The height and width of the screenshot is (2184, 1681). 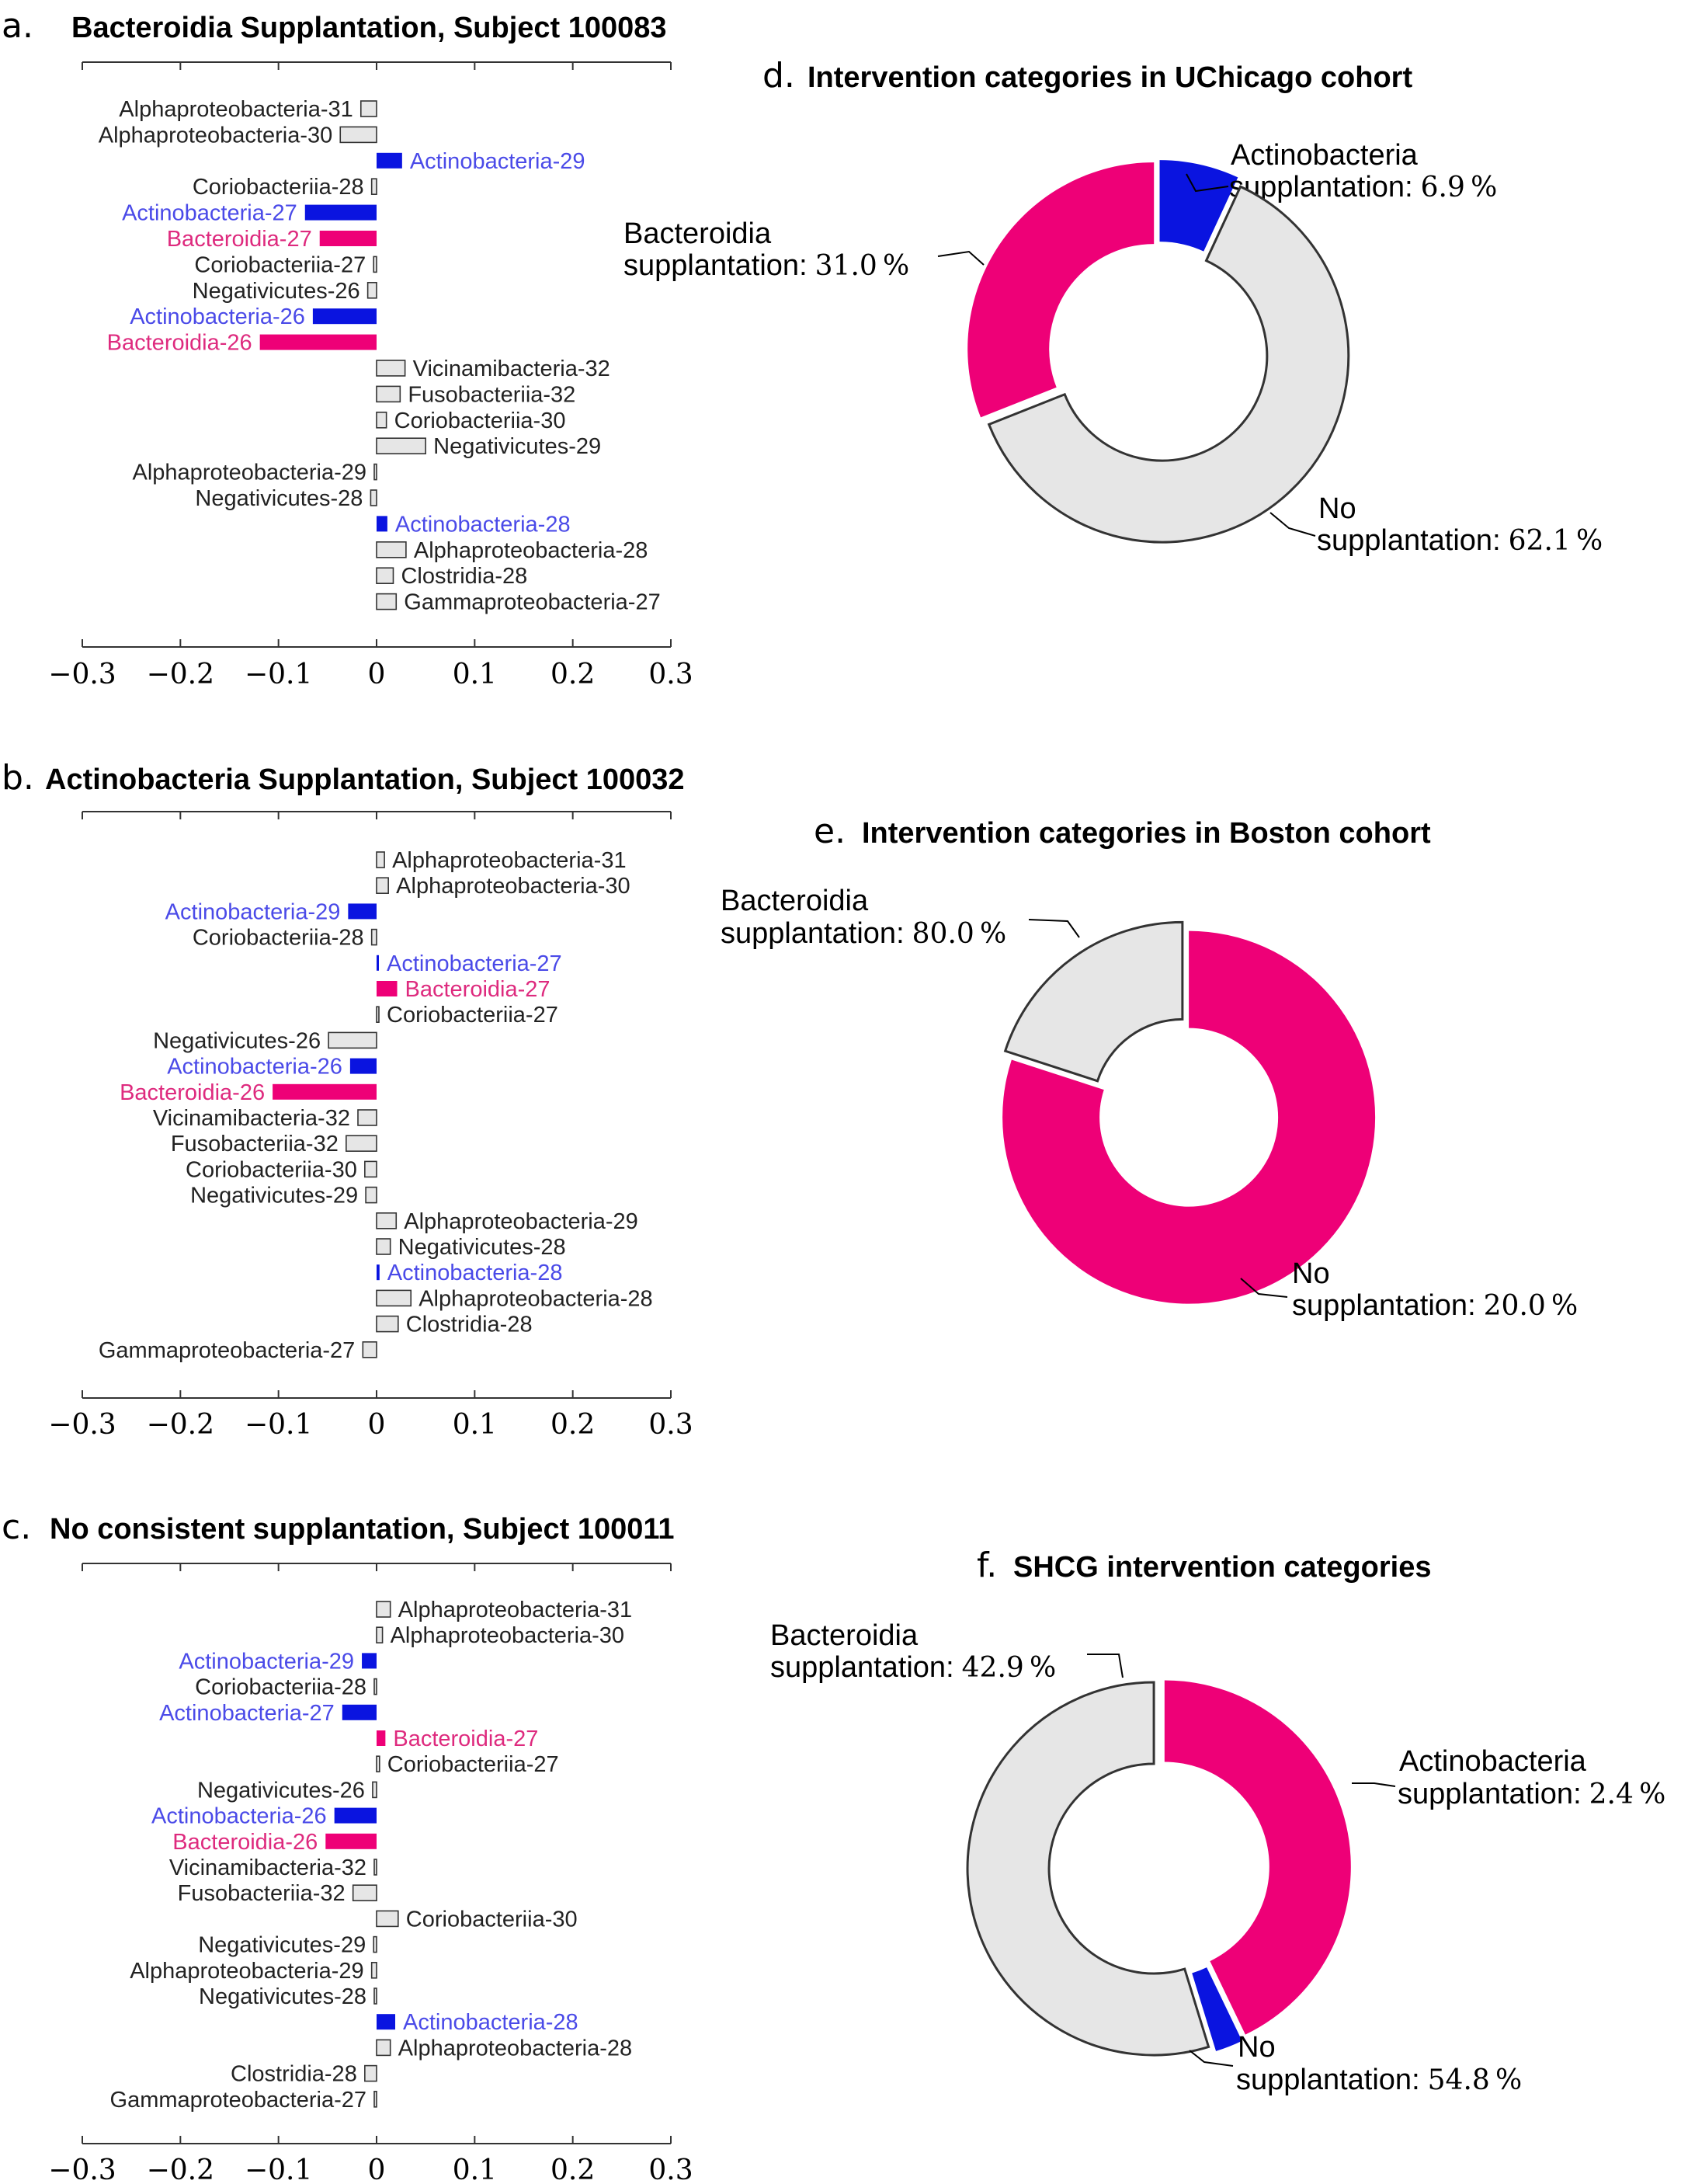 What do you see at coordinates (1627, 1794) in the screenshot?
I see `slice-percent: 2.4 %` at bounding box center [1627, 1794].